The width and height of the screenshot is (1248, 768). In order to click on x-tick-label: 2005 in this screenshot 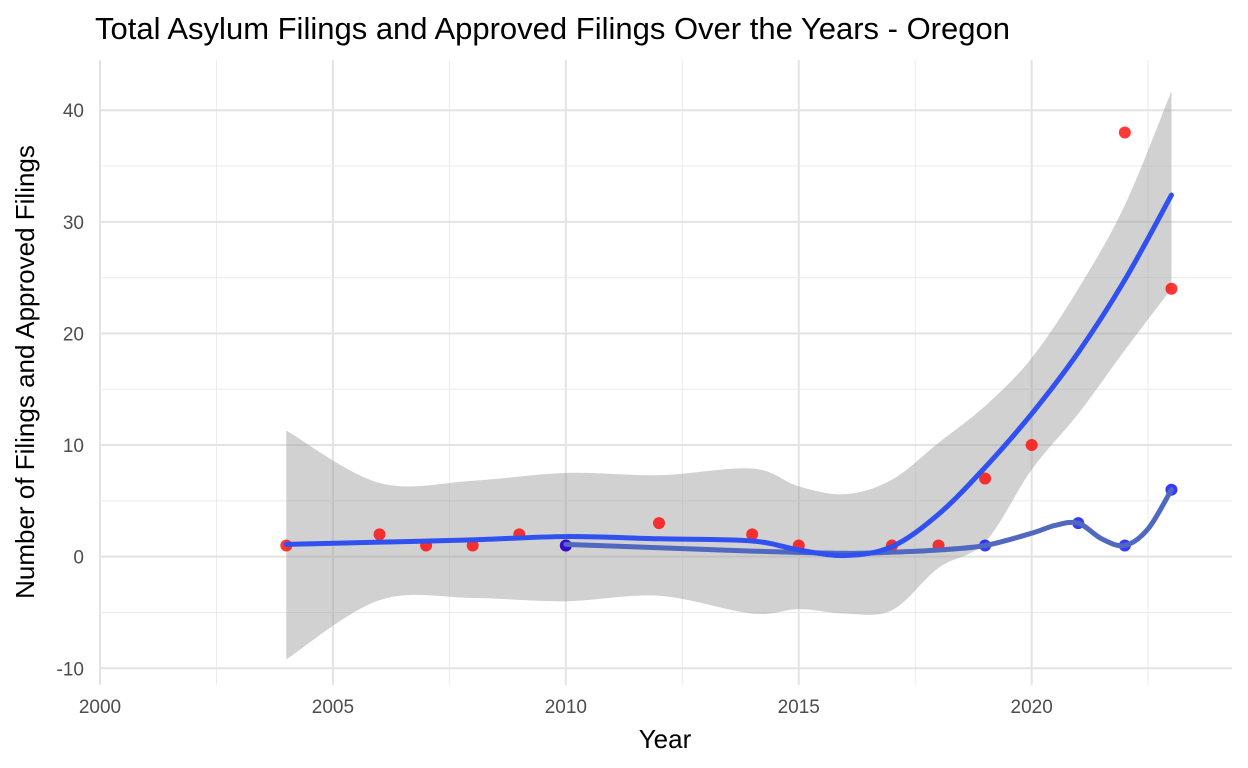, I will do `click(333, 707)`.